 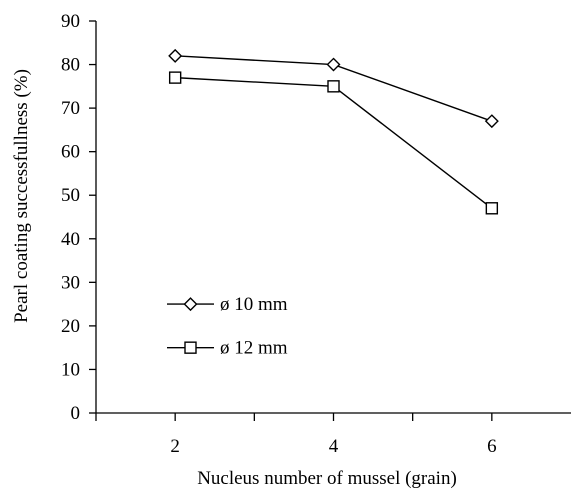 What do you see at coordinates (70, 369) in the screenshot?
I see `y-tick-label: 10` at bounding box center [70, 369].